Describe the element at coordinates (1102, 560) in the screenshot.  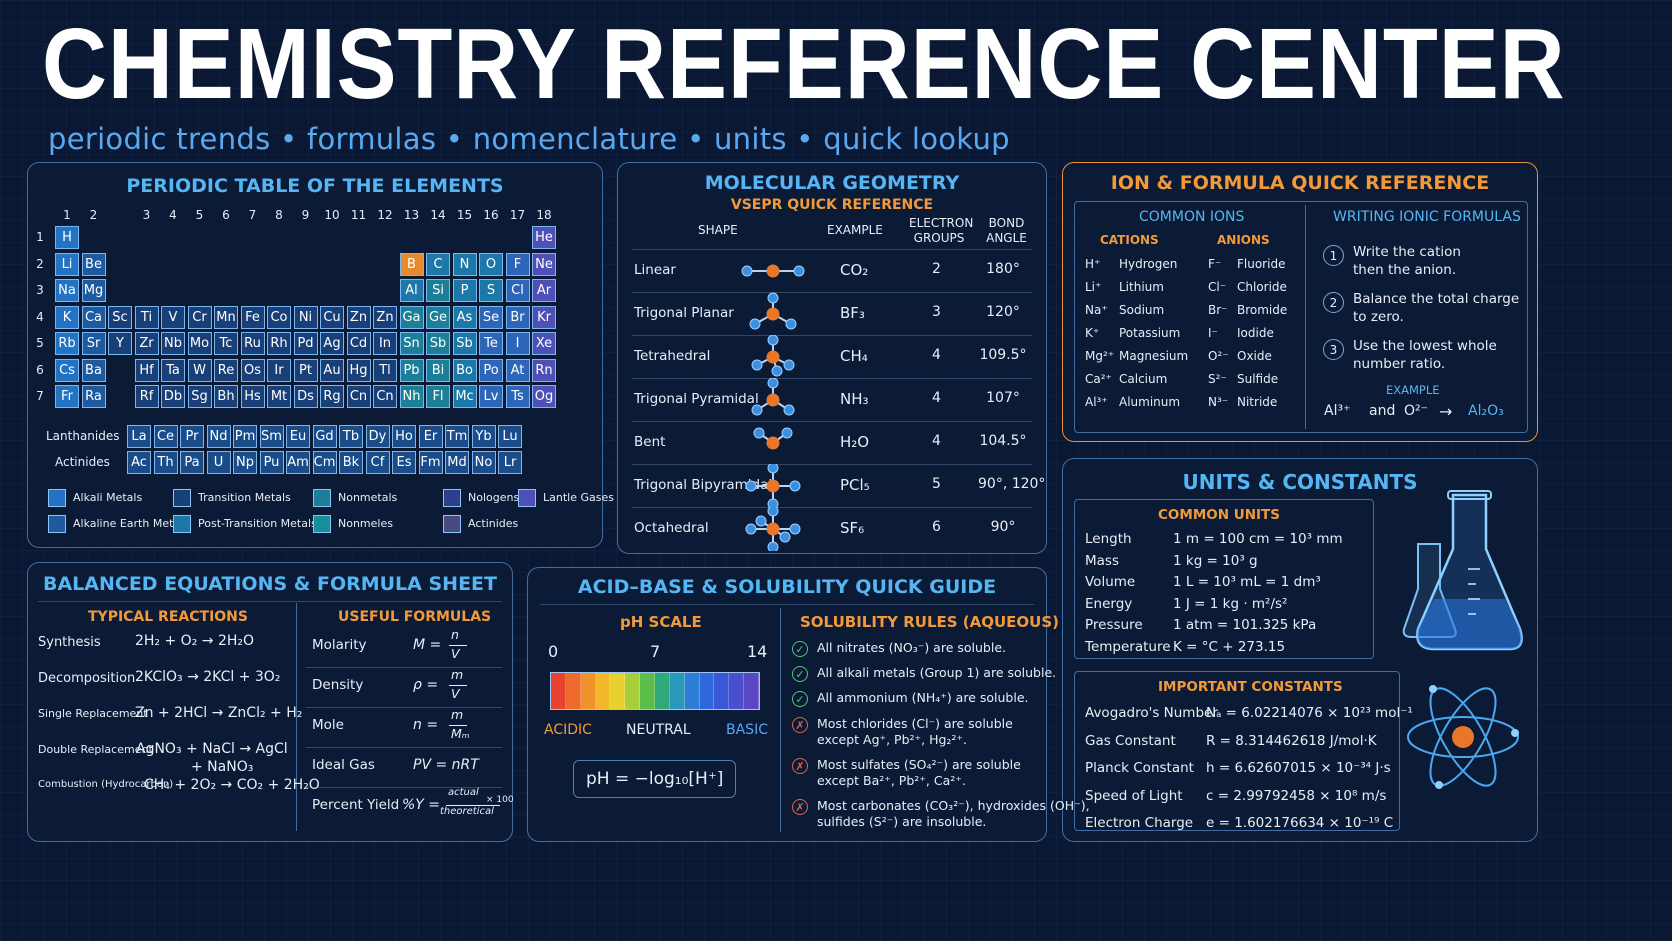
I see `unit-label: Mass` at that location.